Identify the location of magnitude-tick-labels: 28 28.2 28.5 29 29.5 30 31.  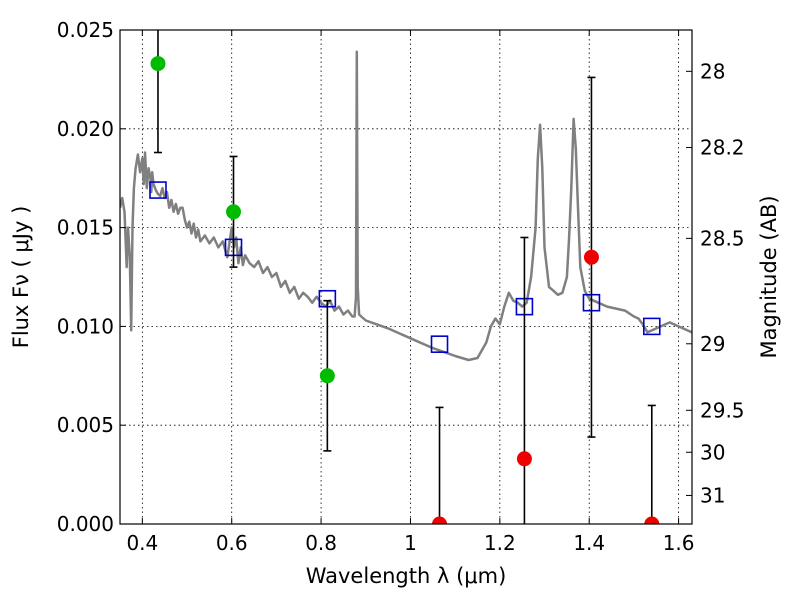
(722, 283).